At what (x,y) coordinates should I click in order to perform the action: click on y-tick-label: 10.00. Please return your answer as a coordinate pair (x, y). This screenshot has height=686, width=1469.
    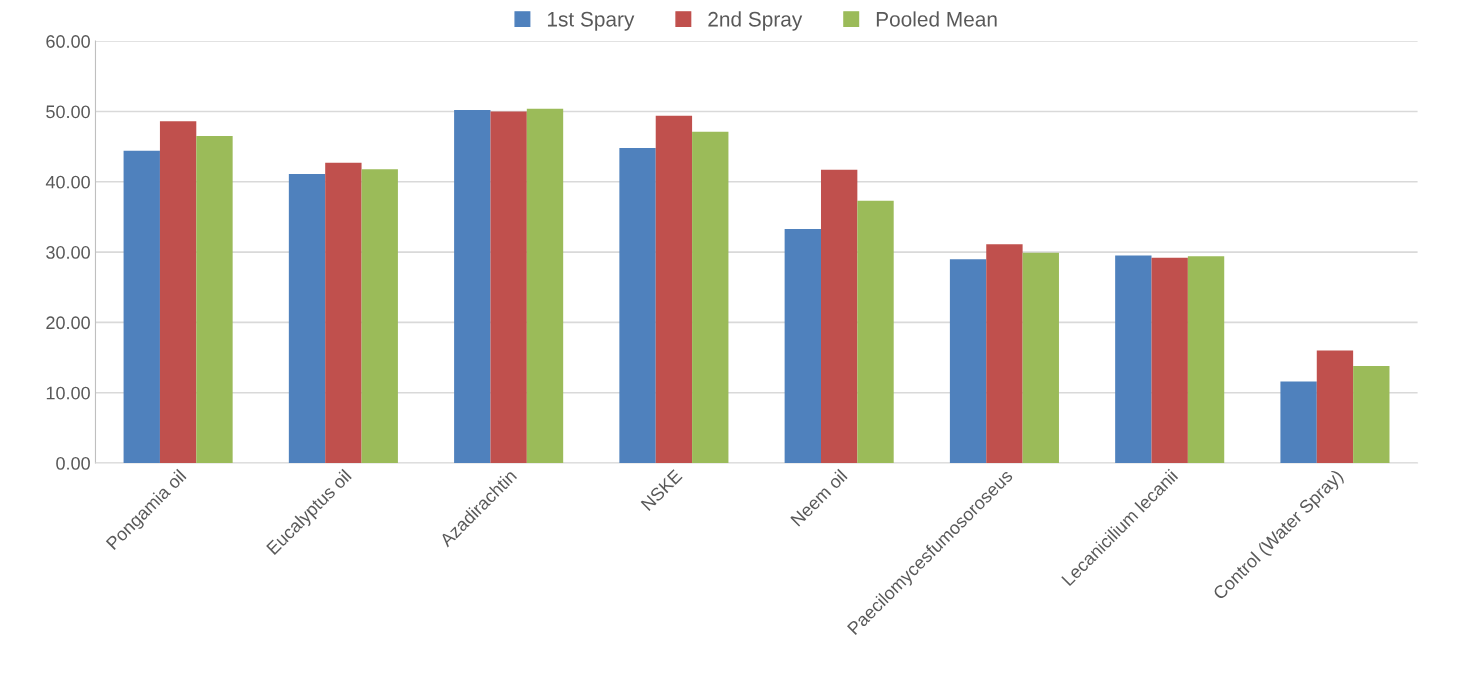
    Looking at the image, I should click on (68, 393).